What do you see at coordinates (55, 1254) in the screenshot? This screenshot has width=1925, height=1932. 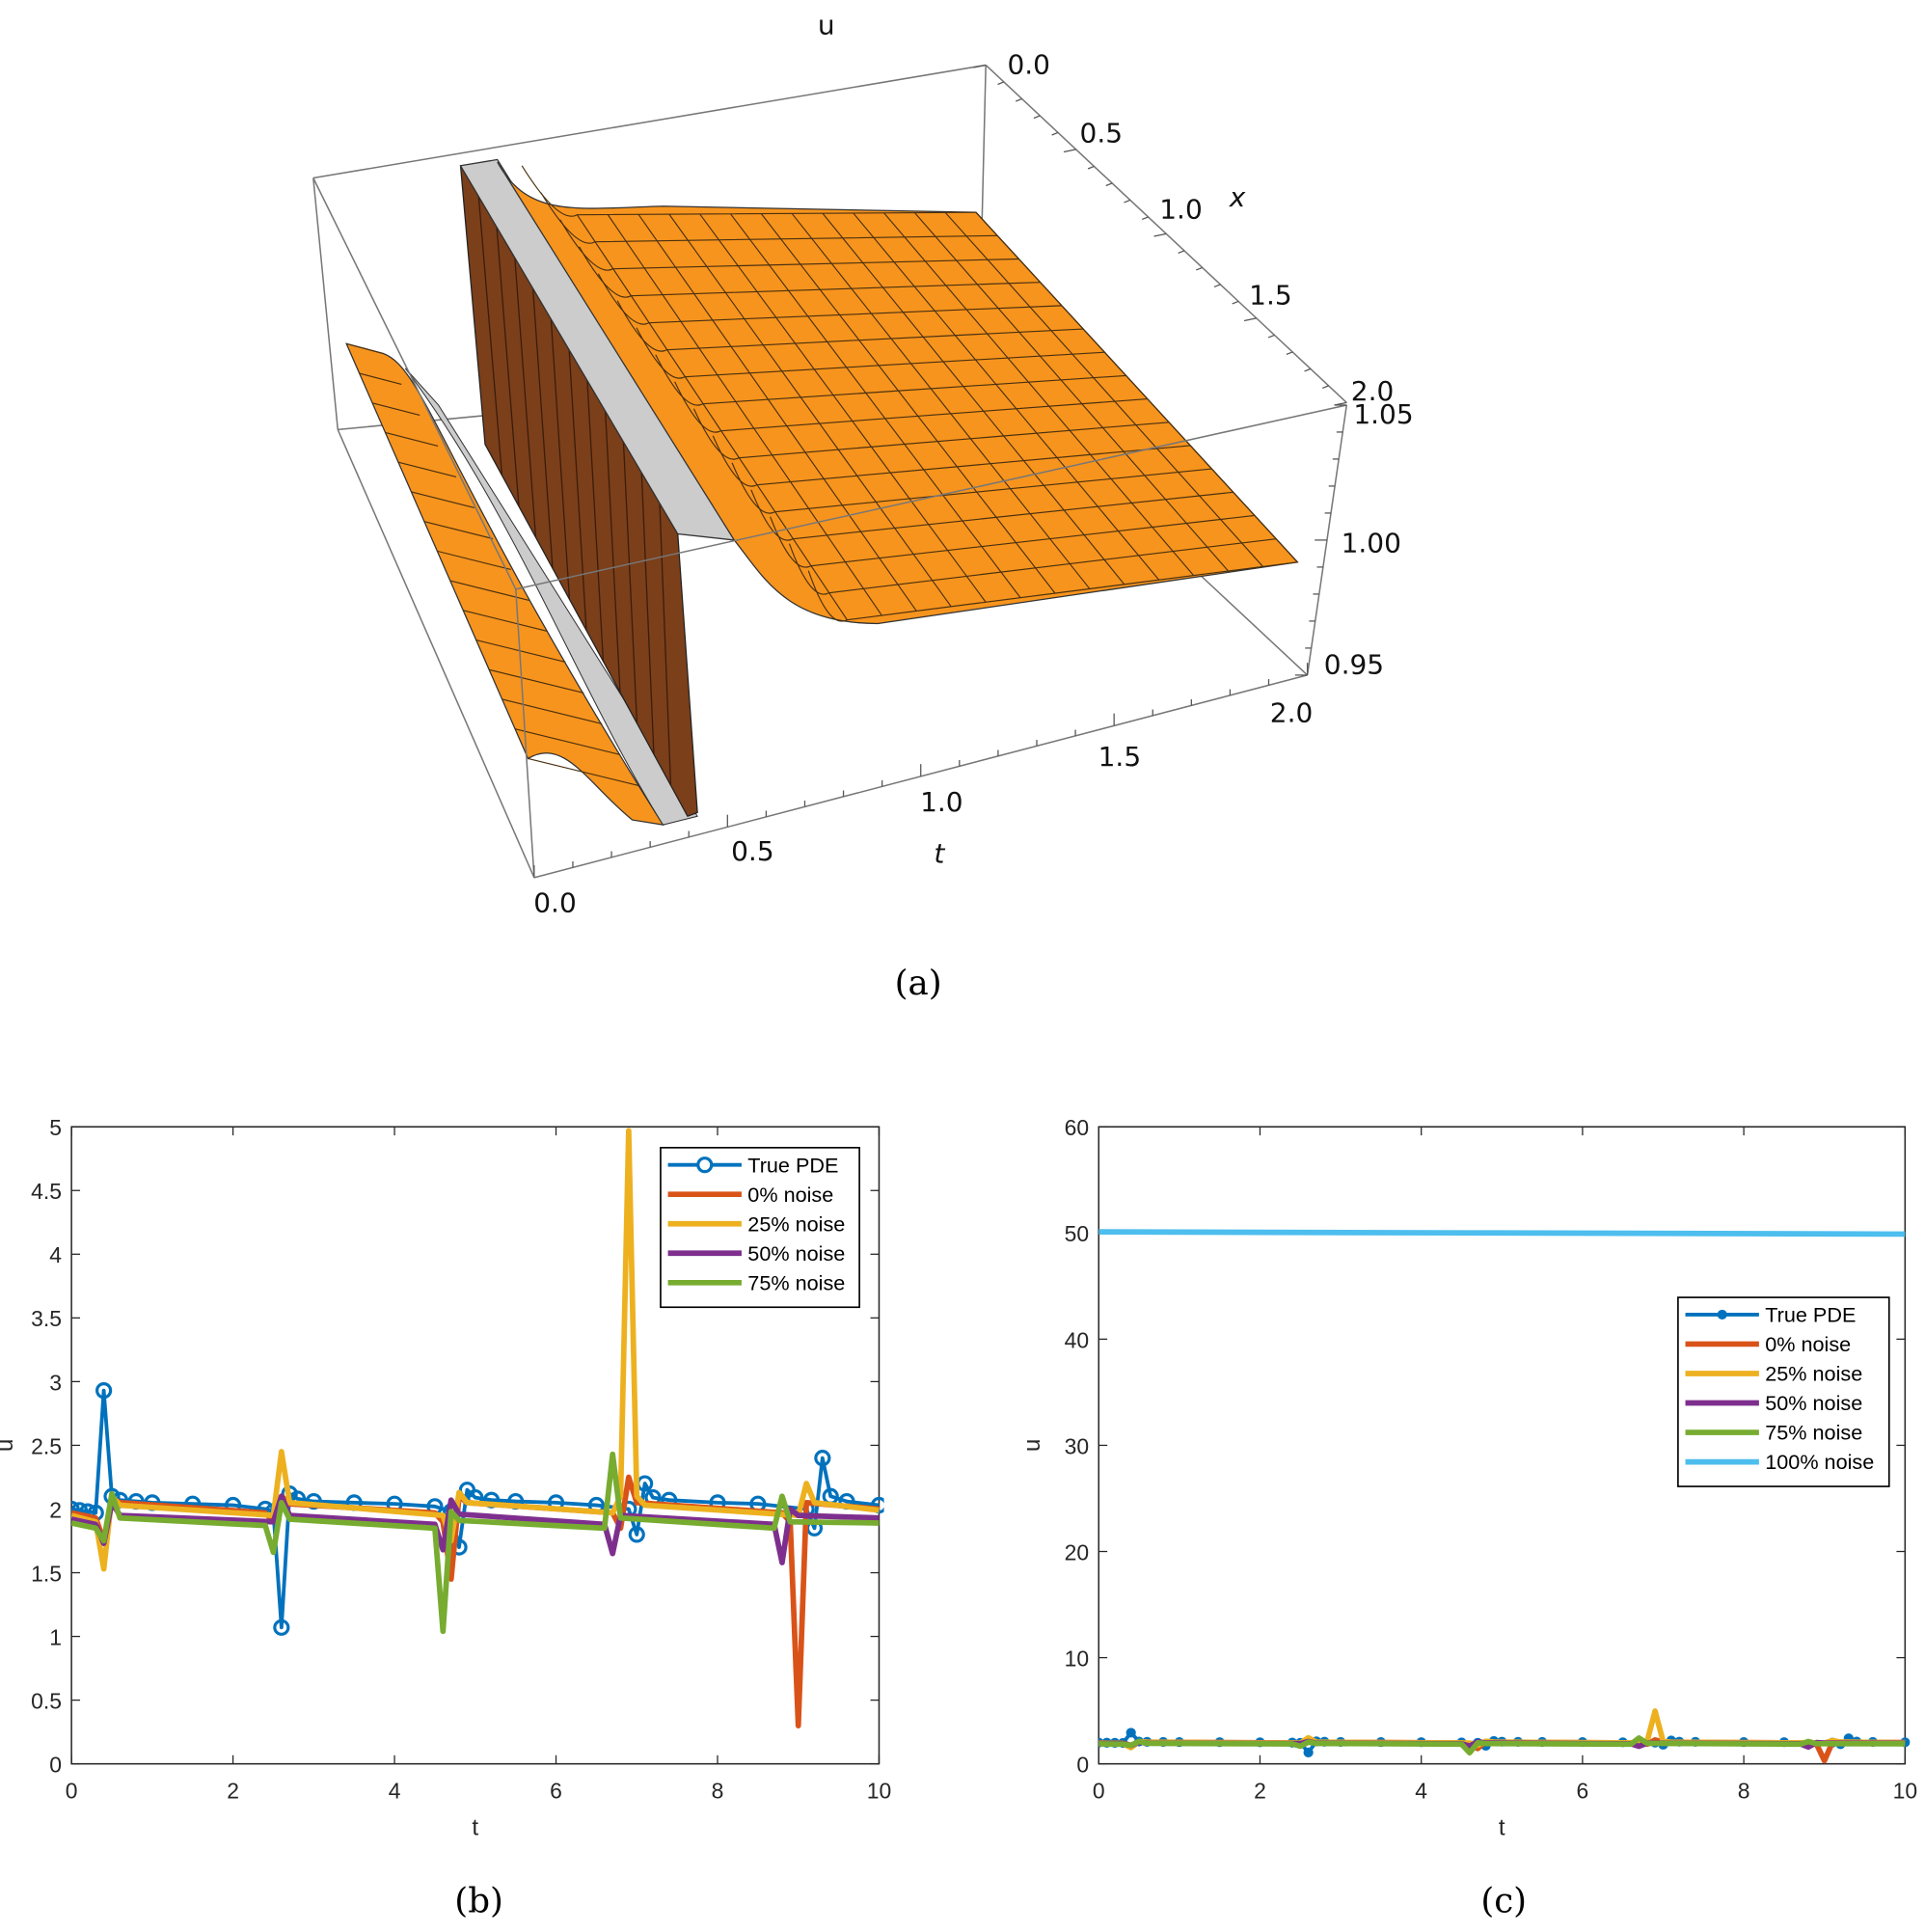 I see `y-tick-label: 4` at bounding box center [55, 1254].